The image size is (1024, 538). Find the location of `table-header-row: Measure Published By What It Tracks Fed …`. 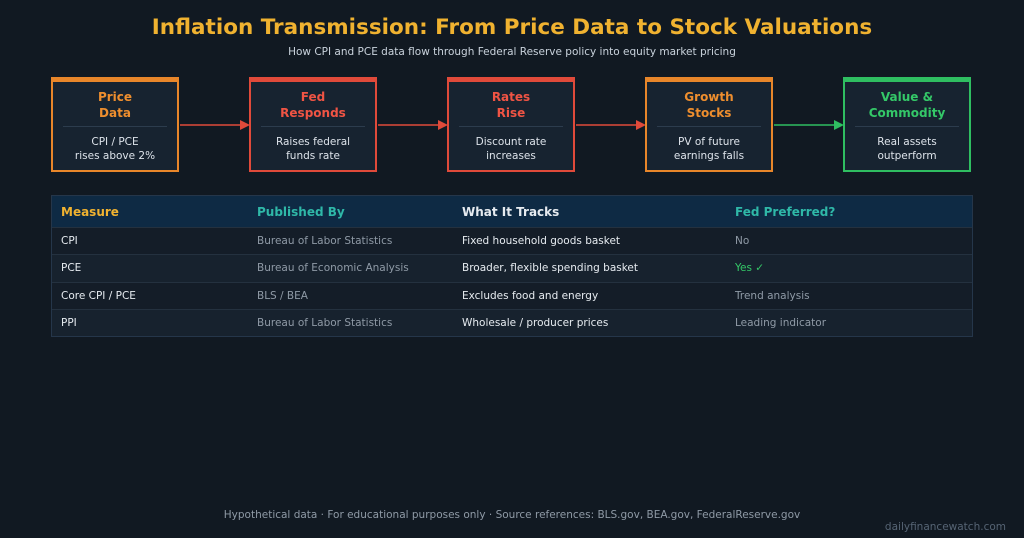

table-header-row: Measure Published By What It Tracks Fed … is located at coordinates (512, 211).